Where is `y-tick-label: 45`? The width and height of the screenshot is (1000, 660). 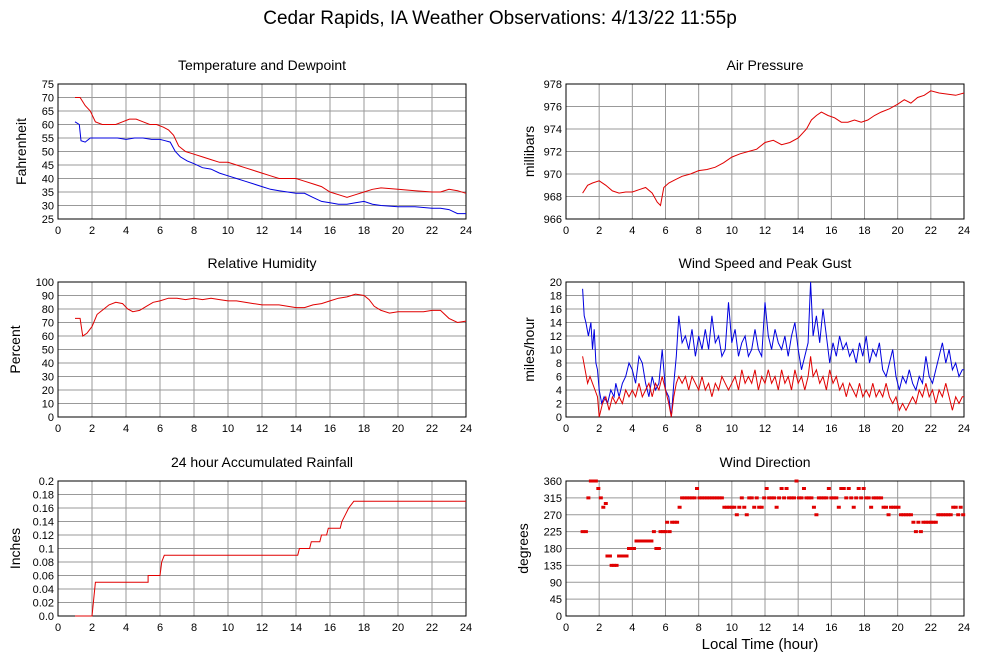 y-tick-label: 45 is located at coordinates (556, 600).